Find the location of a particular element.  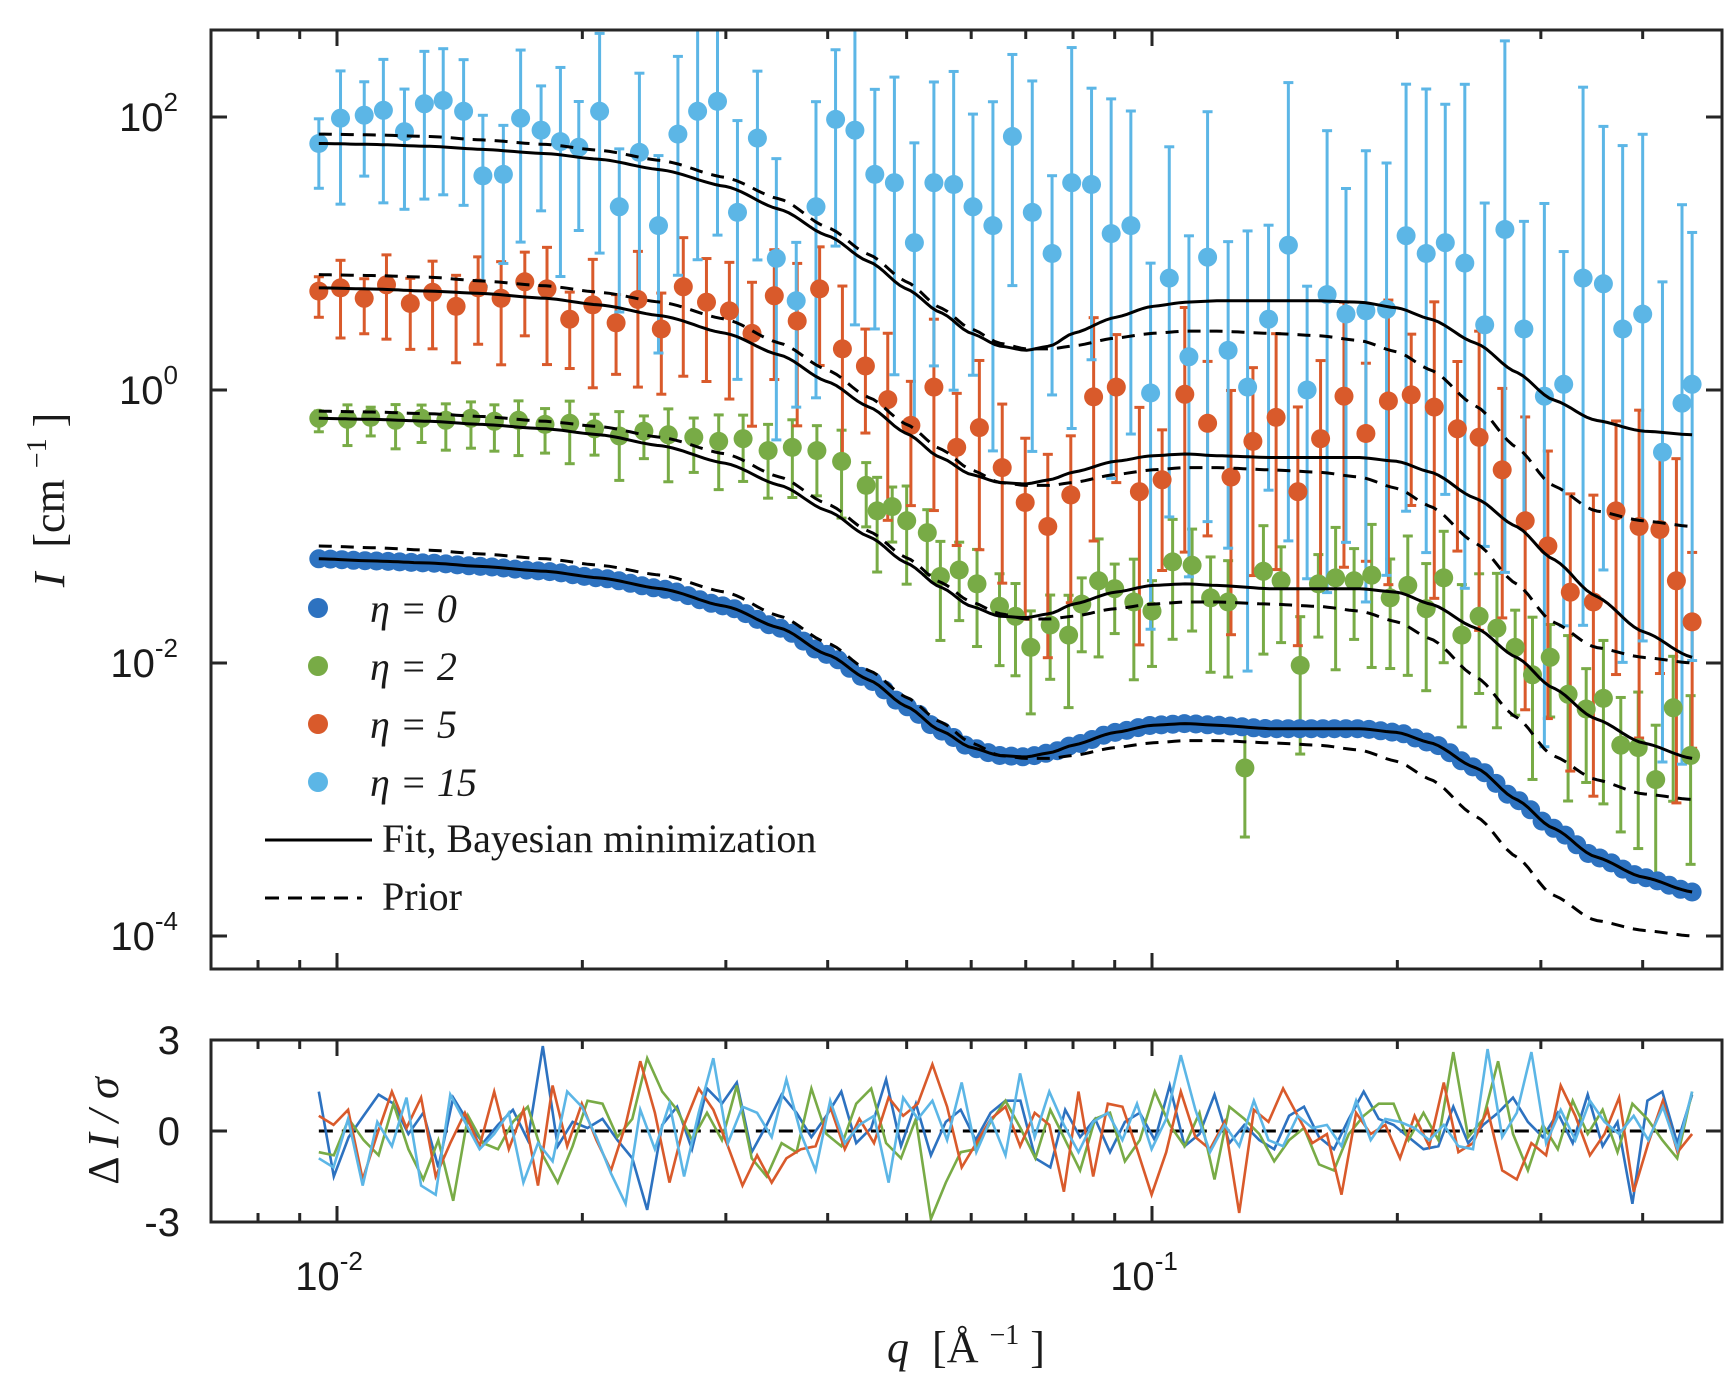

legend-marker-eta15 is located at coordinates (318, 782).